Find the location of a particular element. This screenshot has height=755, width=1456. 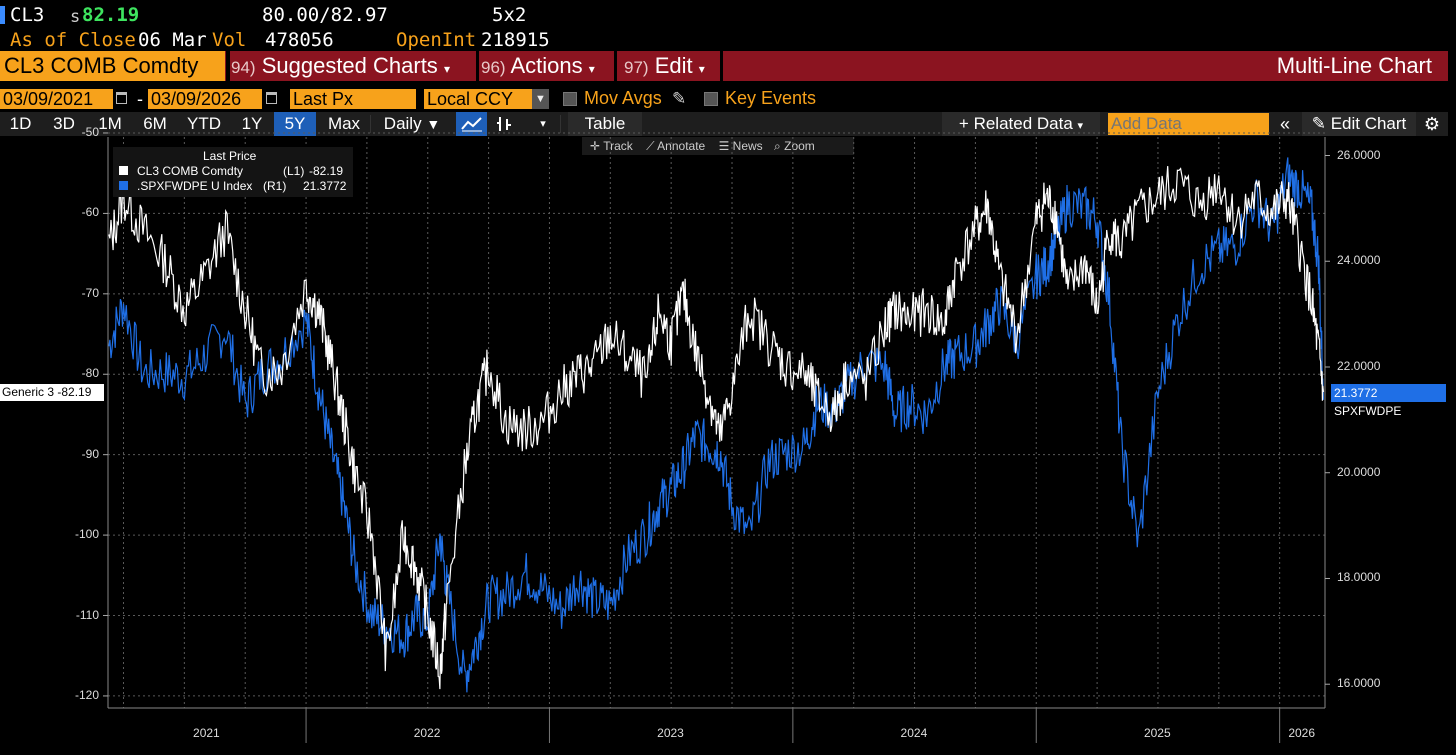

right-tick-label: 20.0000 is located at coordinates (1359, 471).